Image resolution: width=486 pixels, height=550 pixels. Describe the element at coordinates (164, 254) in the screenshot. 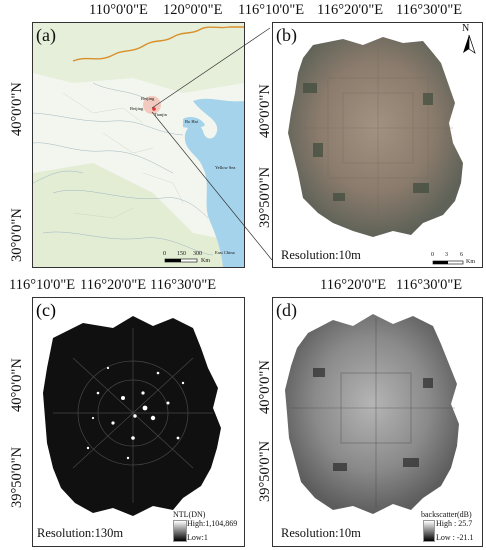

I see `scale-a-0: 0` at that location.